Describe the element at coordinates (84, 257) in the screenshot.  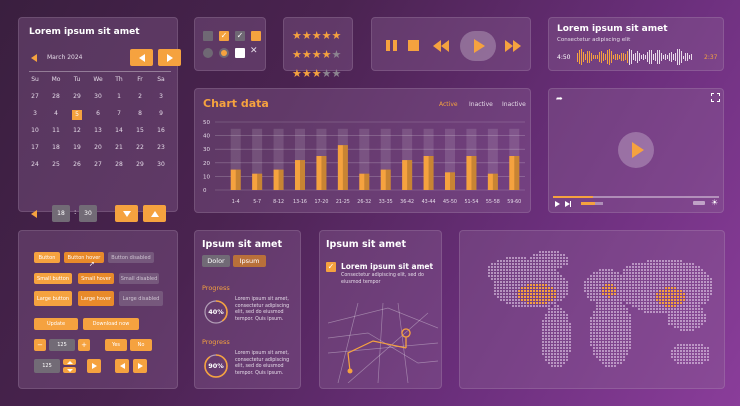
I see `button-hover: Button hover` at that location.